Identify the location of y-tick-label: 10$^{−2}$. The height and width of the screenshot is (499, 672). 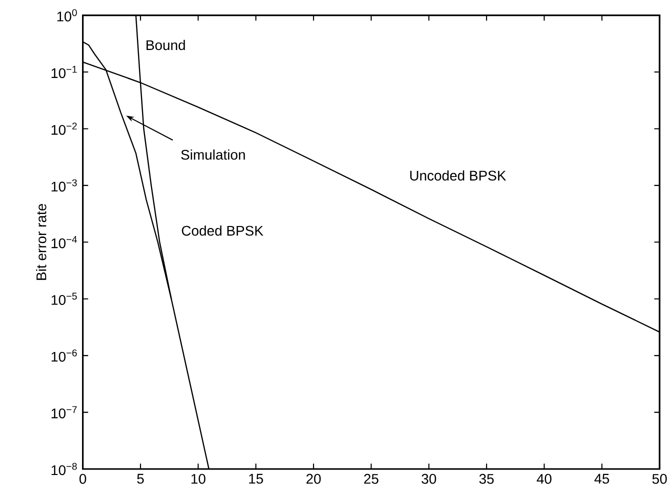
(64, 128).